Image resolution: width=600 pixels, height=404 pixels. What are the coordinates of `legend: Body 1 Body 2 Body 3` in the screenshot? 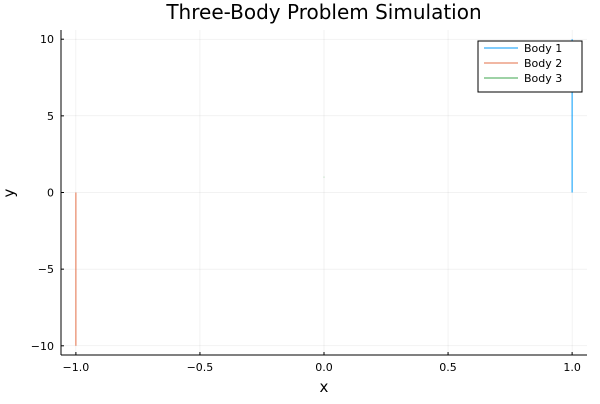 It's located at (530, 66).